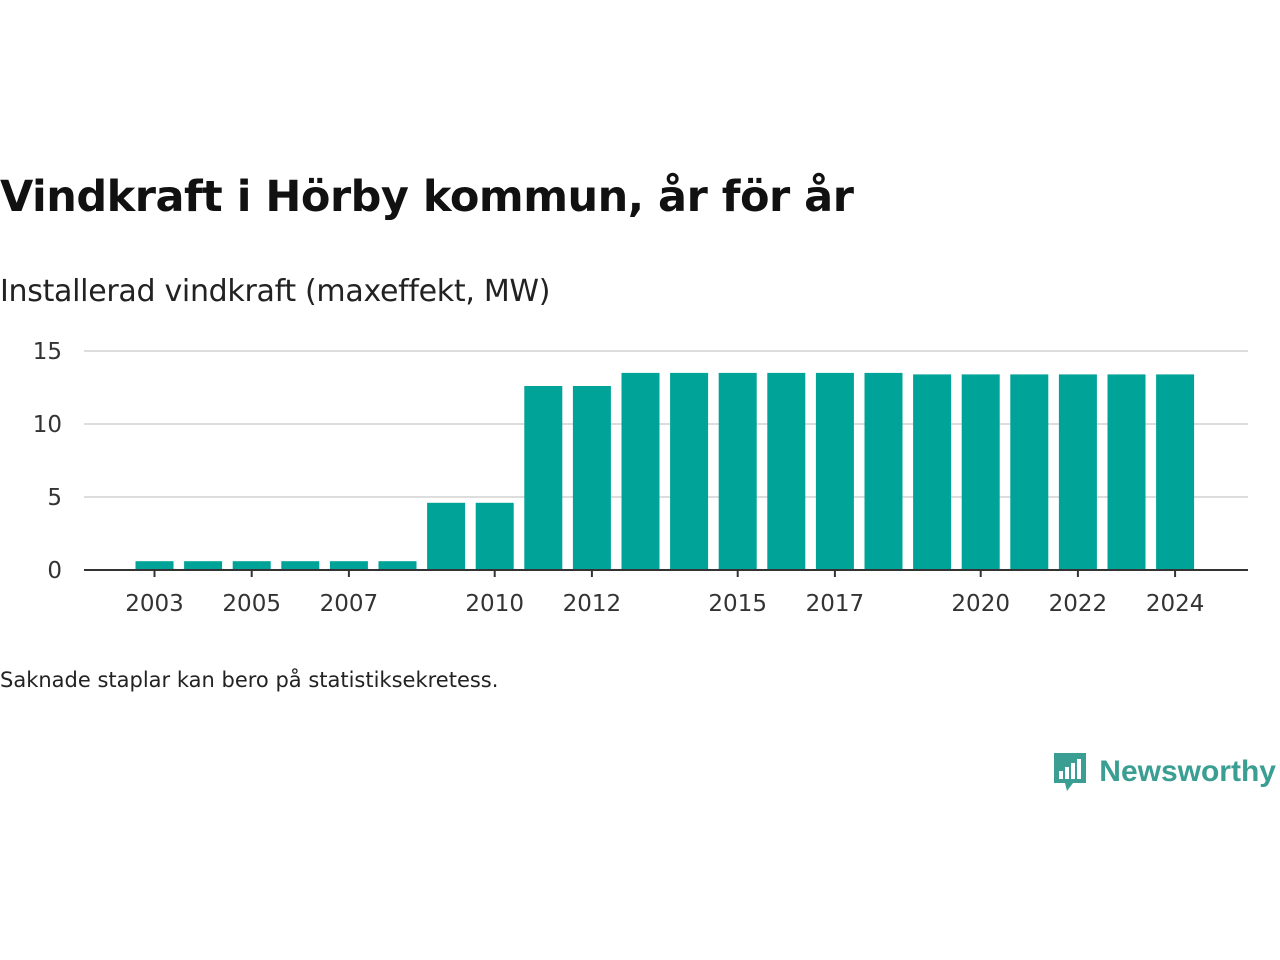 The width and height of the screenshot is (1280, 960). What do you see at coordinates (737, 604) in the screenshot?
I see `x-tick-label-2015: 2015` at bounding box center [737, 604].